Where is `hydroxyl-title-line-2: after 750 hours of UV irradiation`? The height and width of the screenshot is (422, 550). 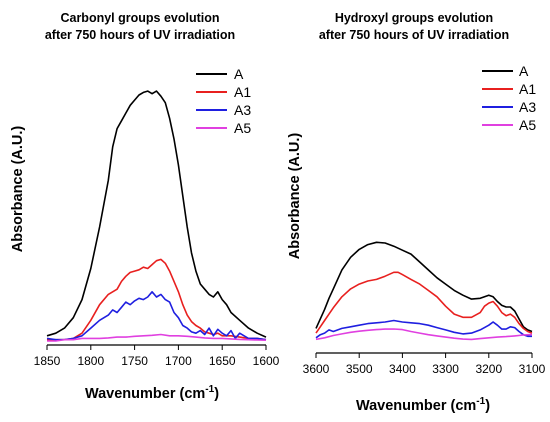
hydroxyl-title-line-2: after 750 hours of UV irradiation is located at coordinates (414, 35).